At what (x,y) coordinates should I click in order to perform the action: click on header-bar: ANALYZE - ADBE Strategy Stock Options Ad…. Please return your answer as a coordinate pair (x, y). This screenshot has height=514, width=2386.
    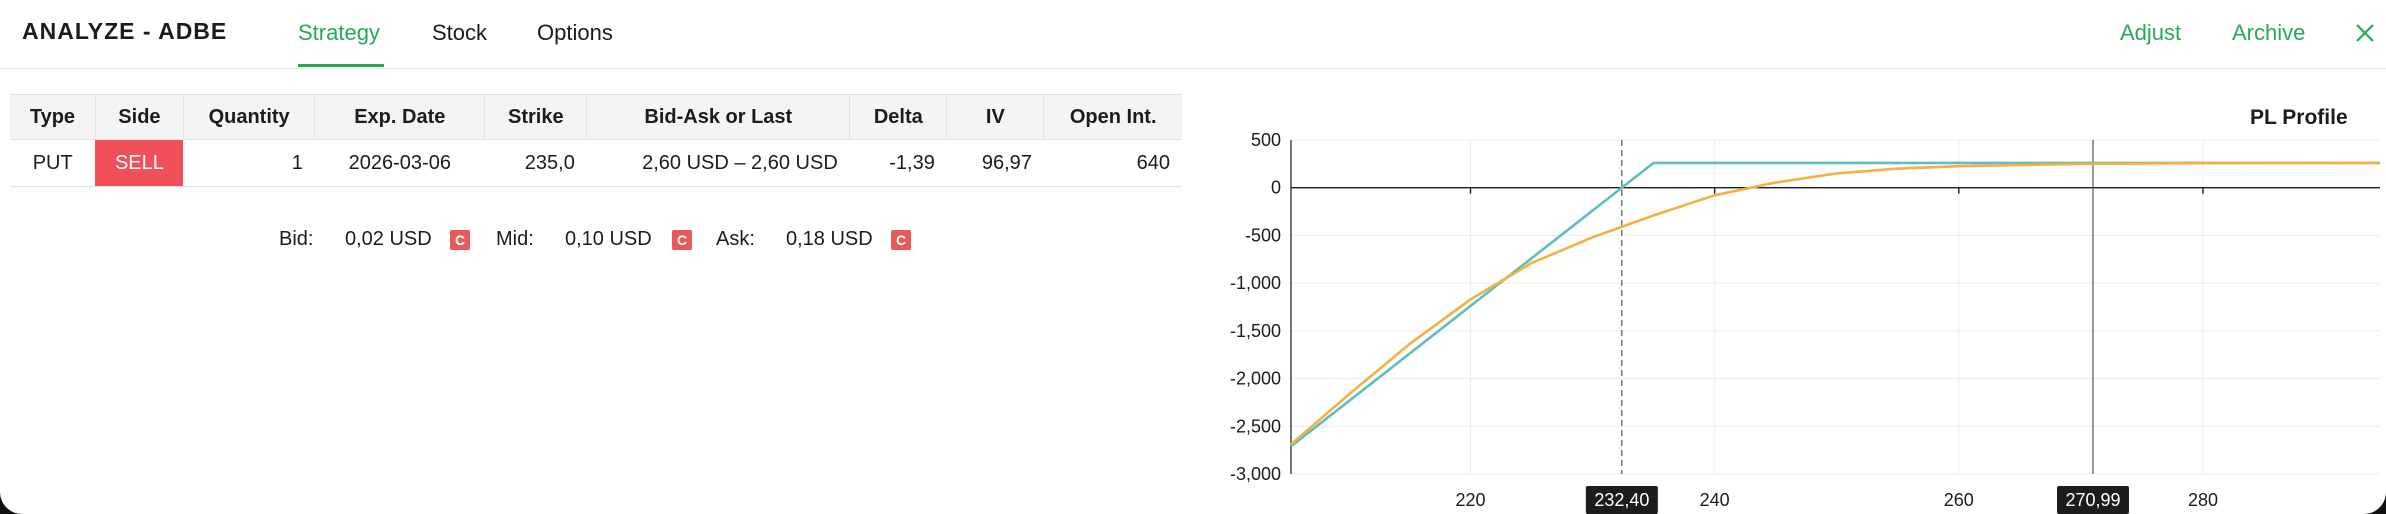
    Looking at the image, I should click on (1193, 34).